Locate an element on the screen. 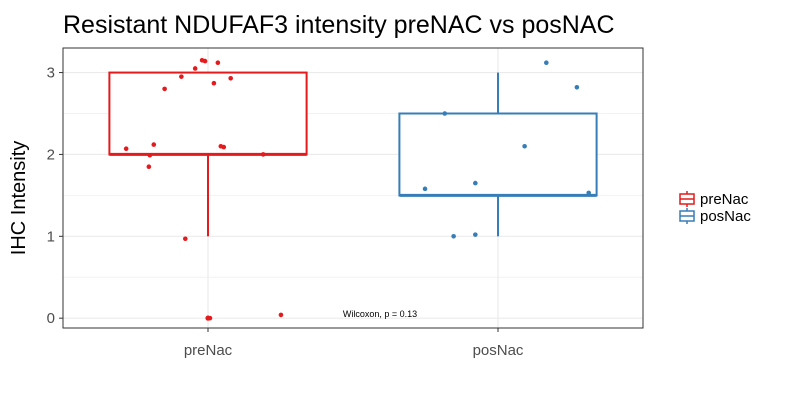 Image resolution: width=800 pixels, height=400 pixels. y-tick-label: 2 is located at coordinates (51, 154).